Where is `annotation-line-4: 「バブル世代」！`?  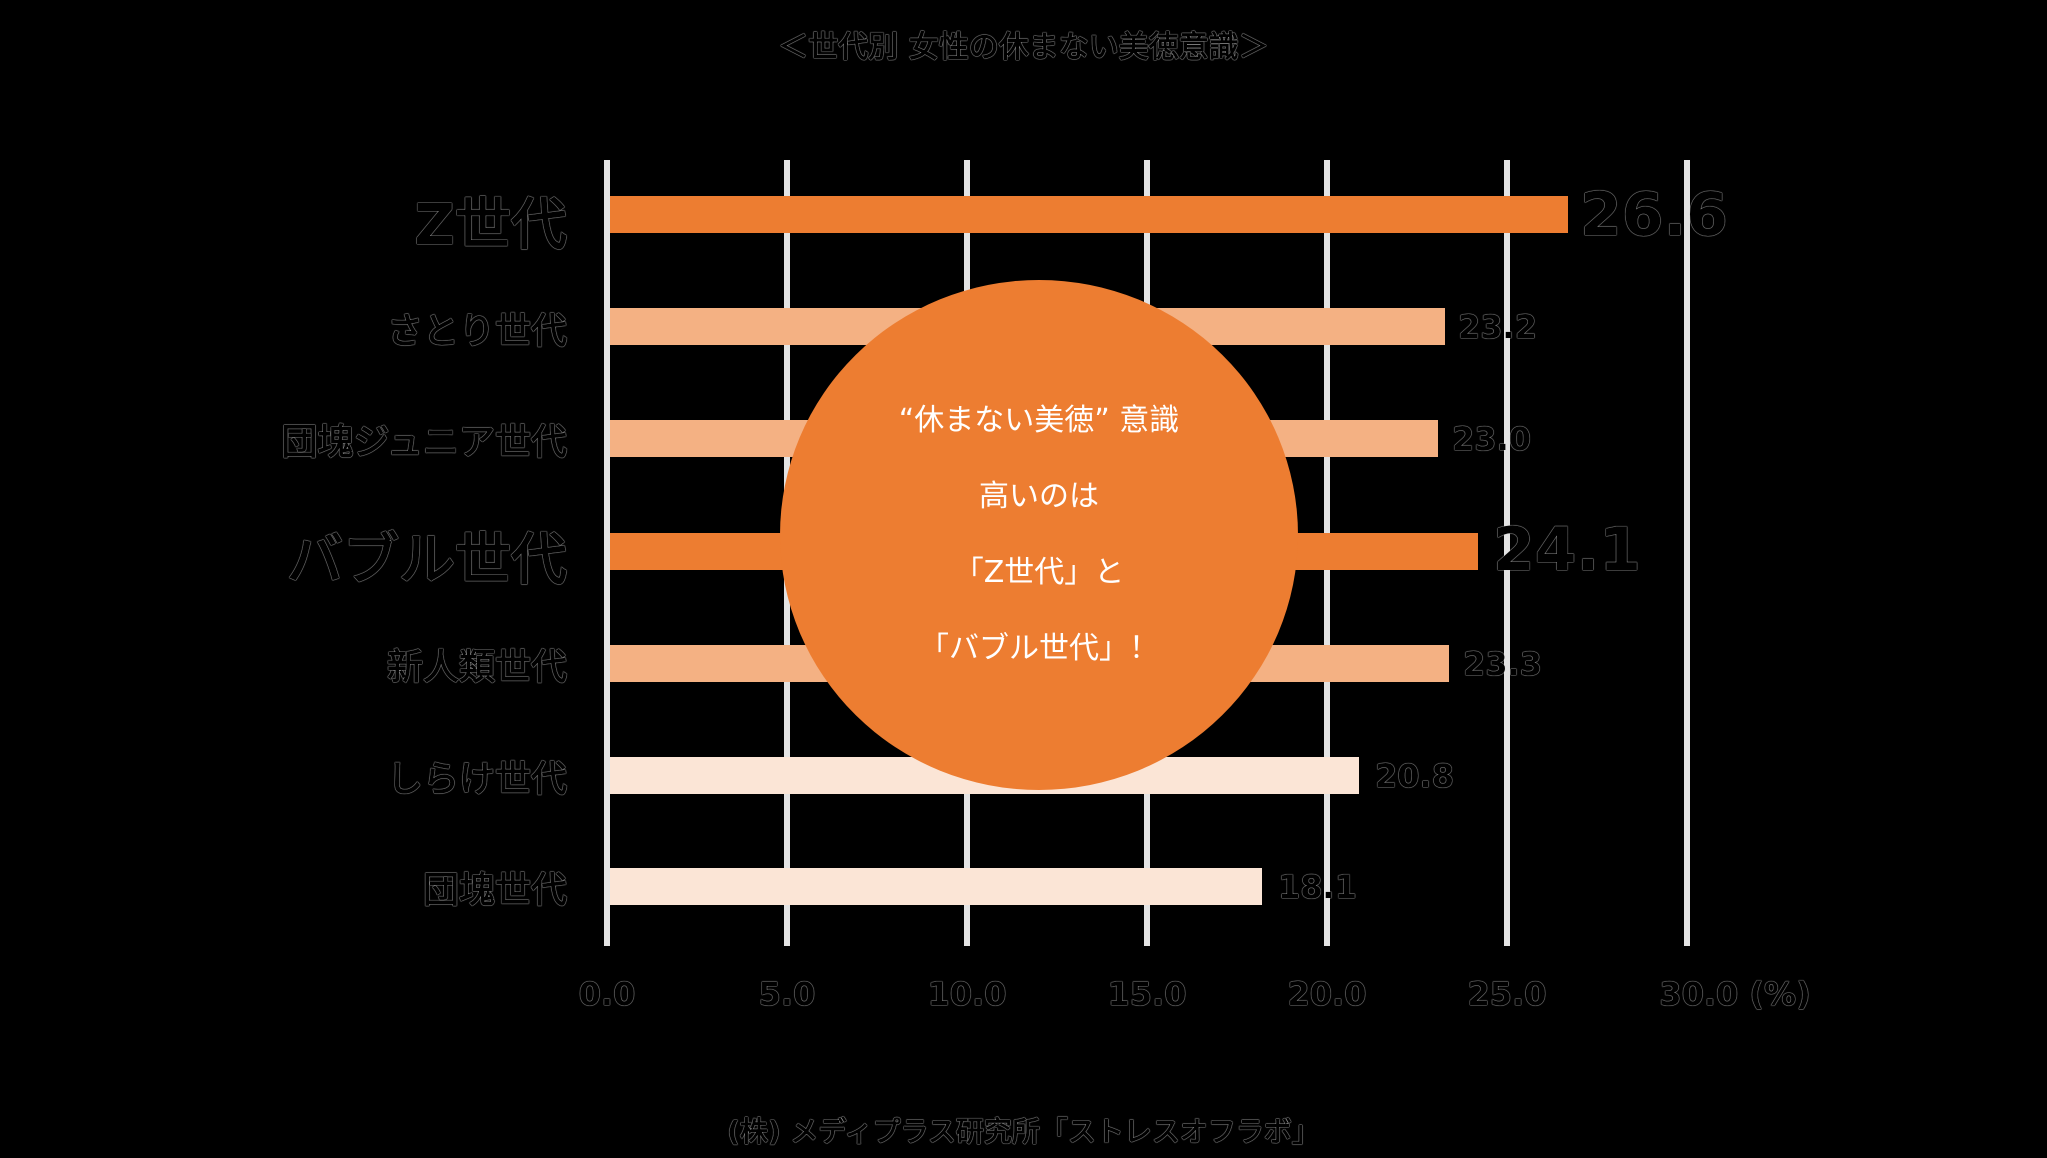 annotation-line-4: 「バブル世代」！ is located at coordinates (1039, 648).